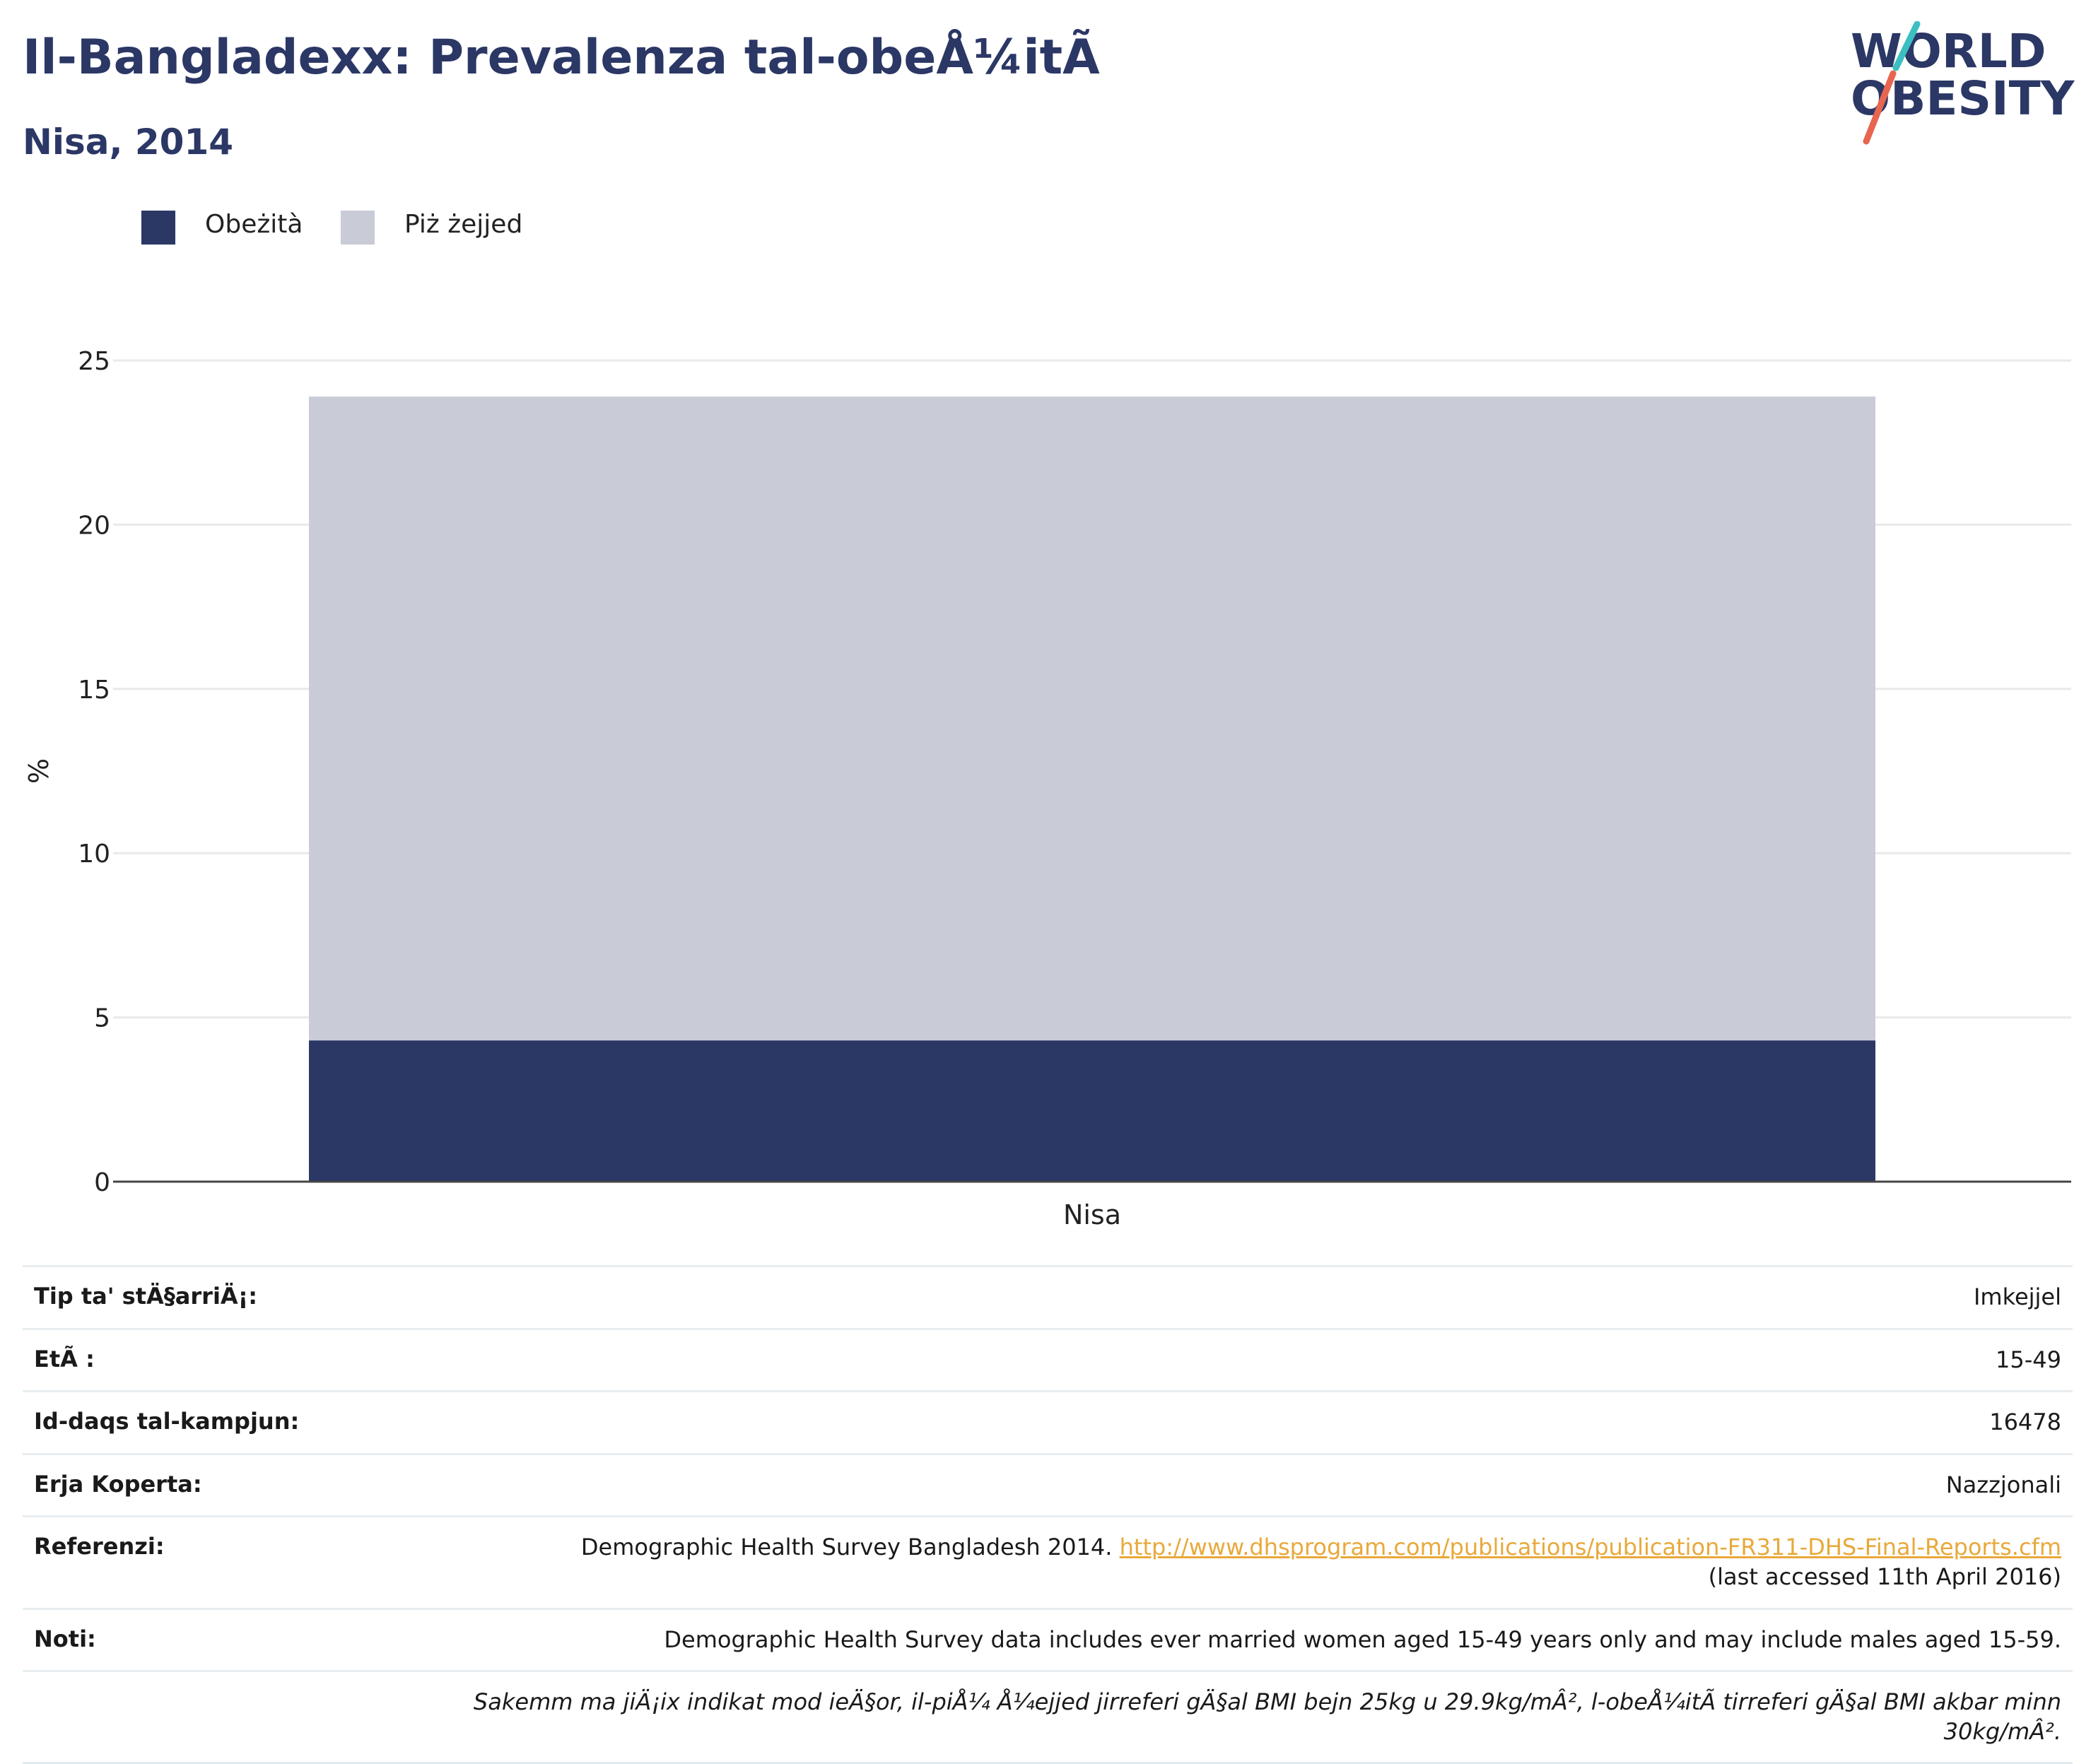  I want to click on legend-swatch-overweight, so click(358, 228).